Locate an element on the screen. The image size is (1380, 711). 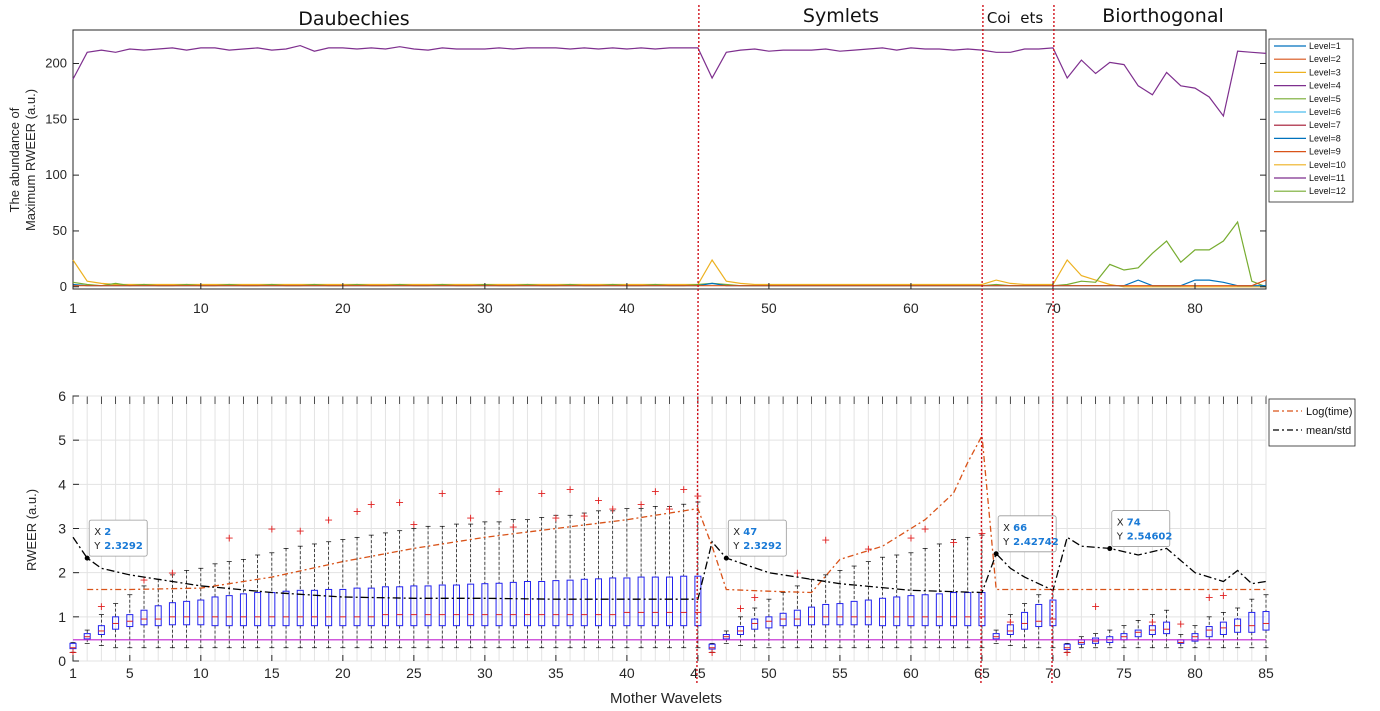
bottom-xtick-label: 70 is located at coordinates (1053, 673).